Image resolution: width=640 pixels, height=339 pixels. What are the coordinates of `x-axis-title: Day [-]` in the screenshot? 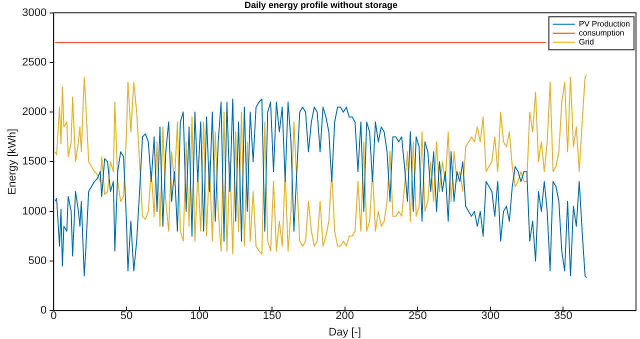 It's located at (345, 332).